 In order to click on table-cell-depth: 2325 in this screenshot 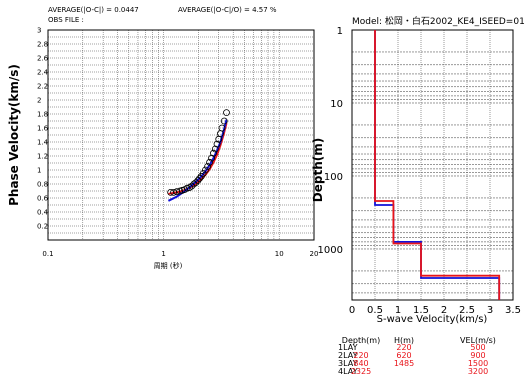, I will do `click(361, 371)`.